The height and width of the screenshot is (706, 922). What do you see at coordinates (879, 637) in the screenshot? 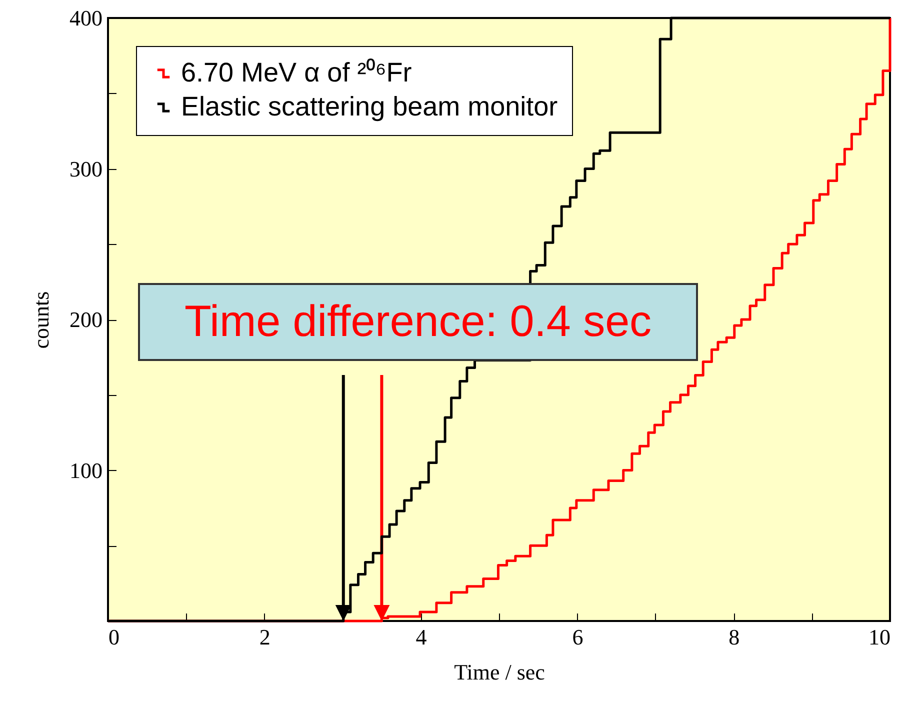
I see `x-tick-label: 10` at bounding box center [879, 637].